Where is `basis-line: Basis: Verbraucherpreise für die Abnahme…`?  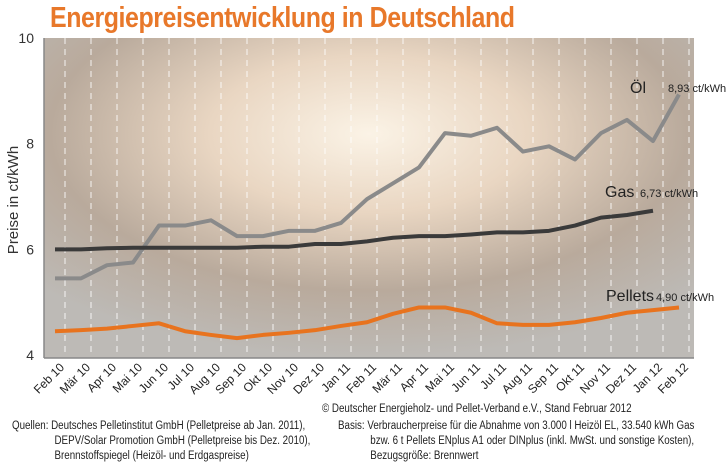
basis-line: Basis: Verbraucherpreise für die Abnahme… is located at coordinates (516, 426).